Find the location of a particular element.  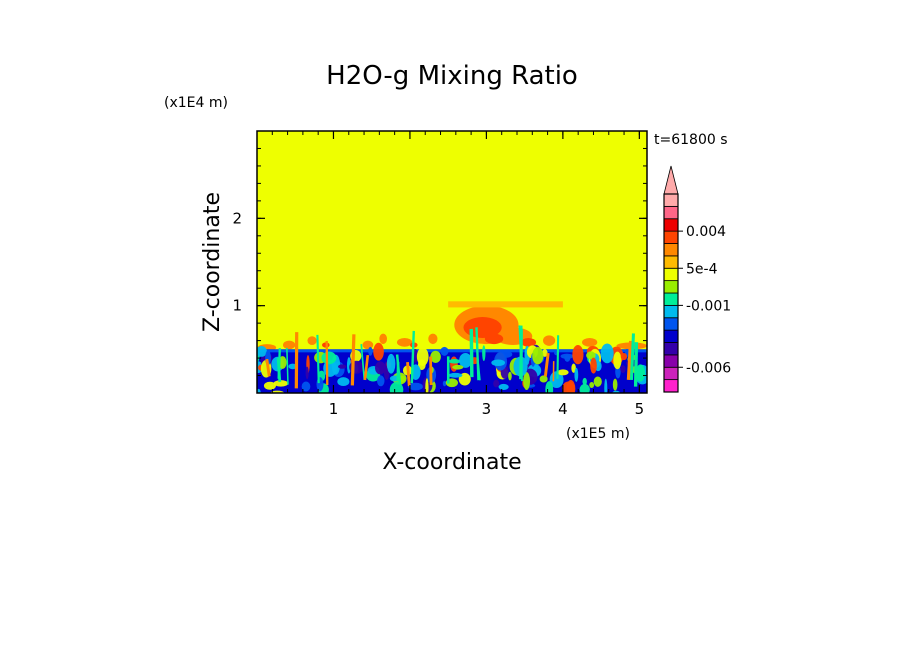

colorbar: 0.004 5e-4 -0.001 -0.006 is located at coordinates (697, 279).